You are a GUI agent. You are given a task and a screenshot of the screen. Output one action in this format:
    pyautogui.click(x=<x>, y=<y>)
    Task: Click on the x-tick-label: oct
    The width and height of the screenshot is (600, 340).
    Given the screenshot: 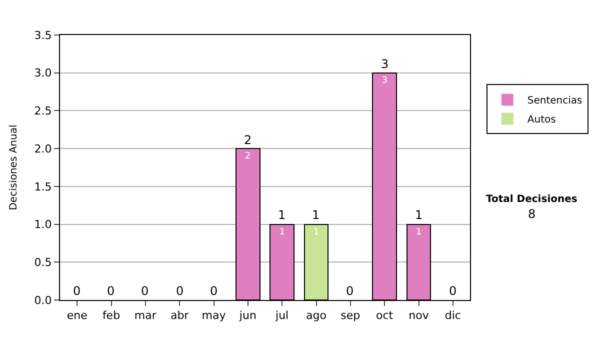 What is the action you would take?
    pyautogui.click(x=385, y=315)
    